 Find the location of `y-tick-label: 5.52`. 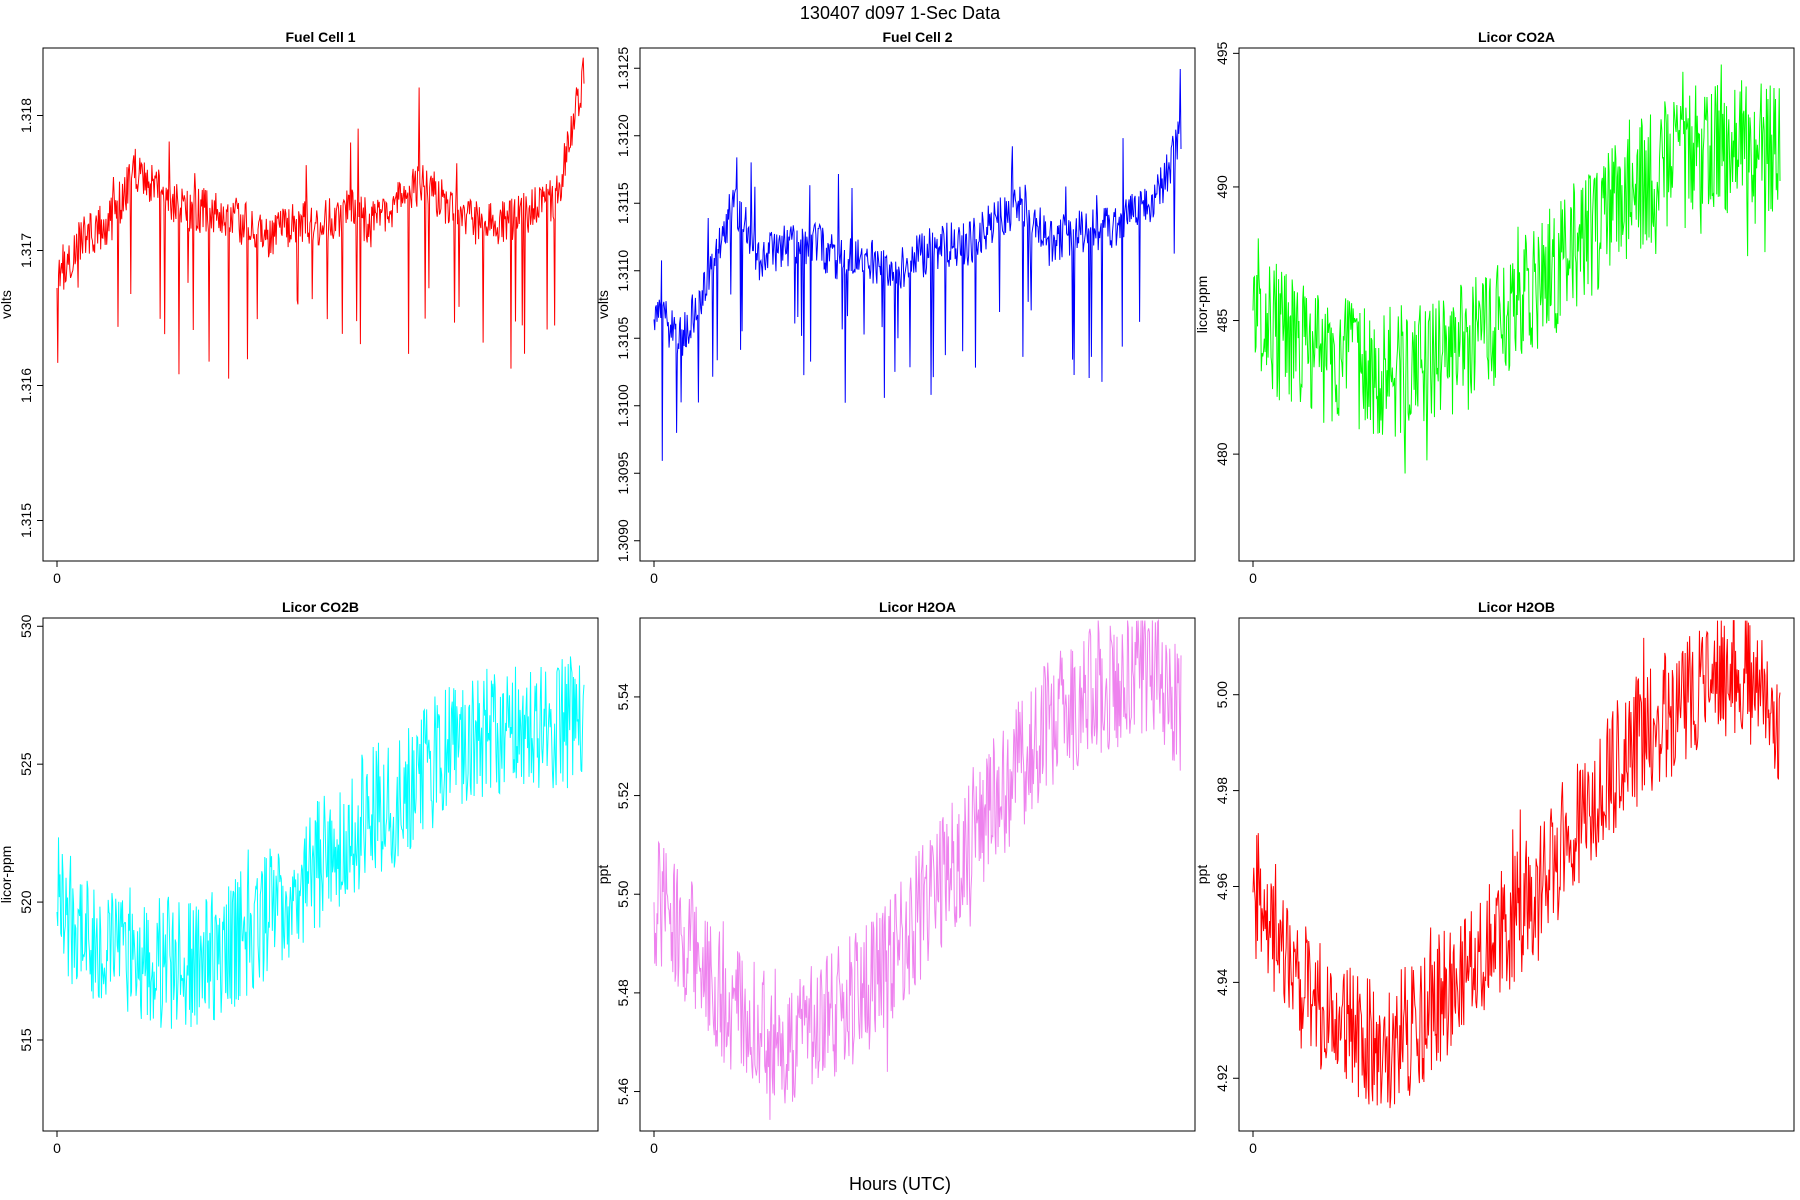

y-tick-label: 5.52 is located at coordinates (623, 795).